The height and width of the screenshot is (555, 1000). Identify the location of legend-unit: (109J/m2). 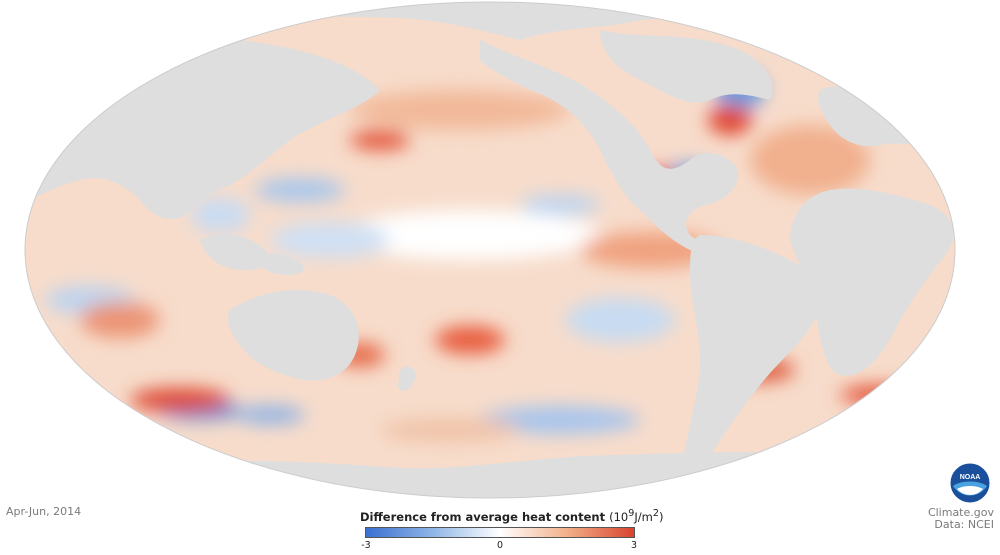
(636, 516).